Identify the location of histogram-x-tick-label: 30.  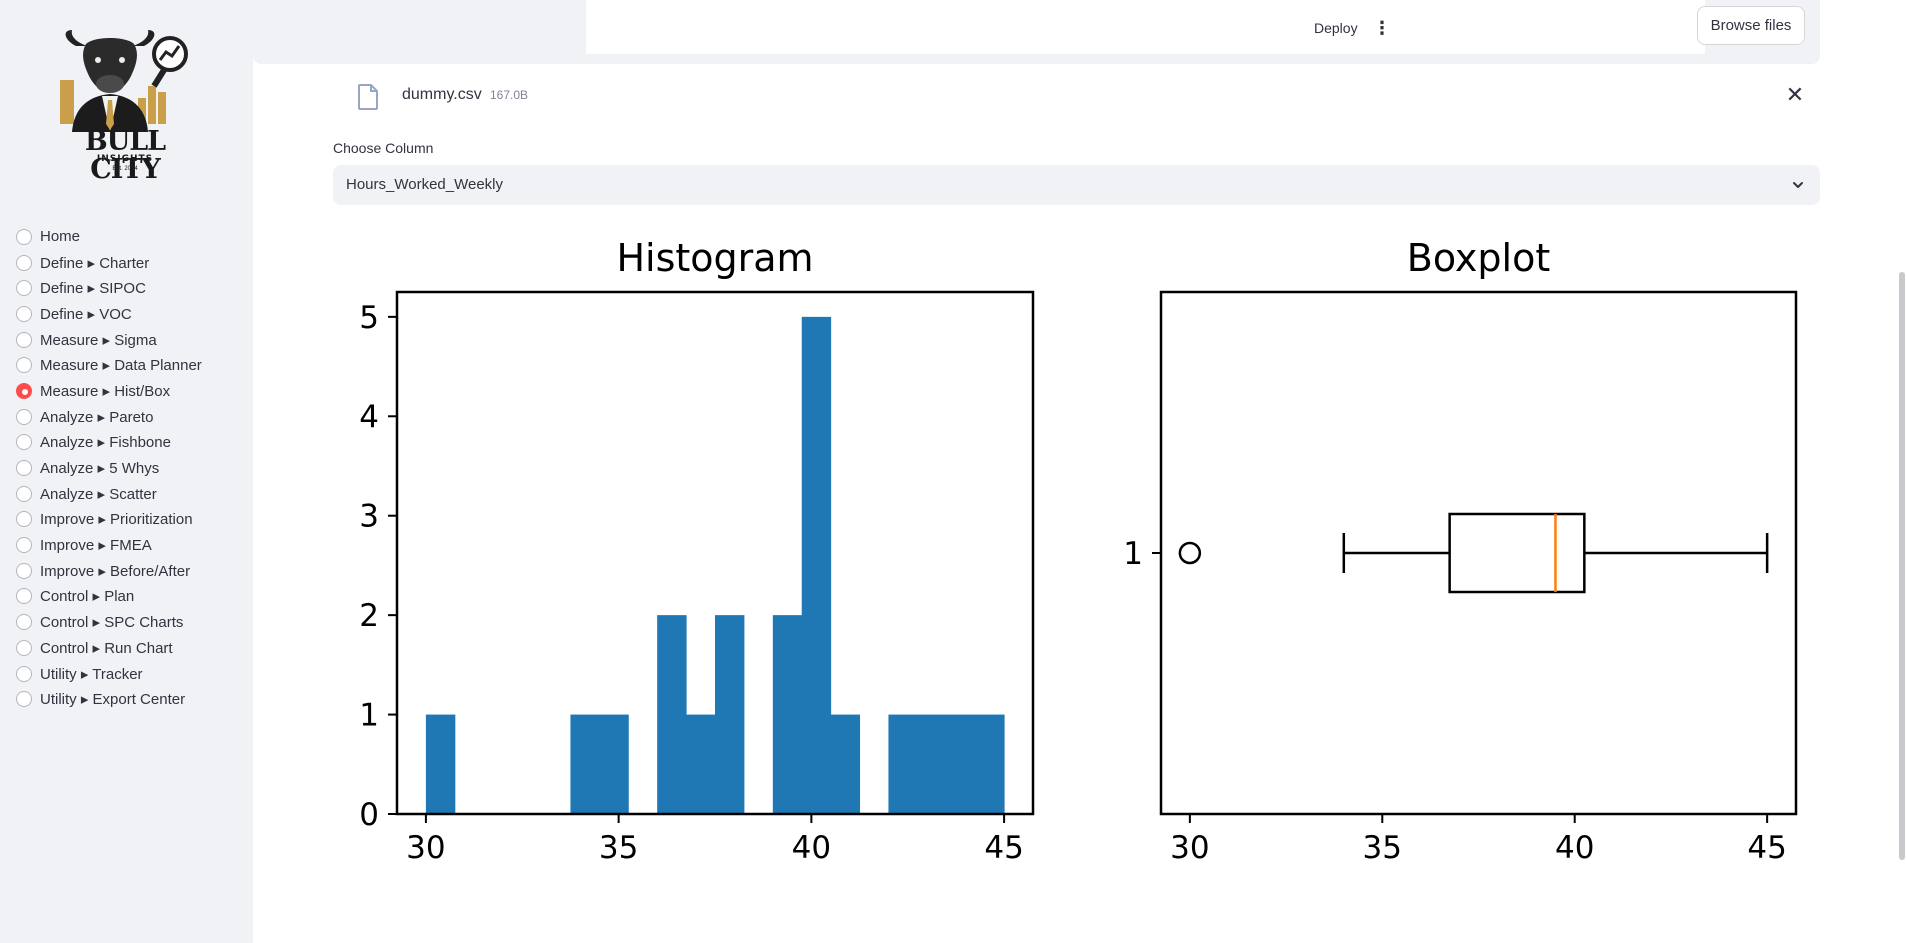
(425, 848).